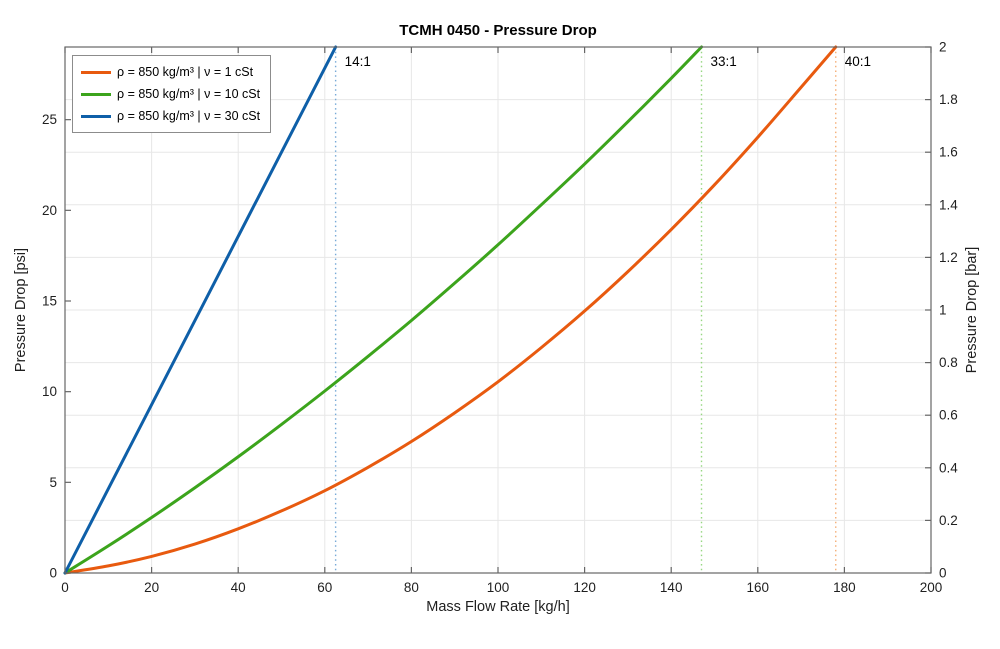 This screenshot has width=1000, height=649. I want to click on x-axis-label: Mass Flow Rate [kg/h], so click(498, 607).